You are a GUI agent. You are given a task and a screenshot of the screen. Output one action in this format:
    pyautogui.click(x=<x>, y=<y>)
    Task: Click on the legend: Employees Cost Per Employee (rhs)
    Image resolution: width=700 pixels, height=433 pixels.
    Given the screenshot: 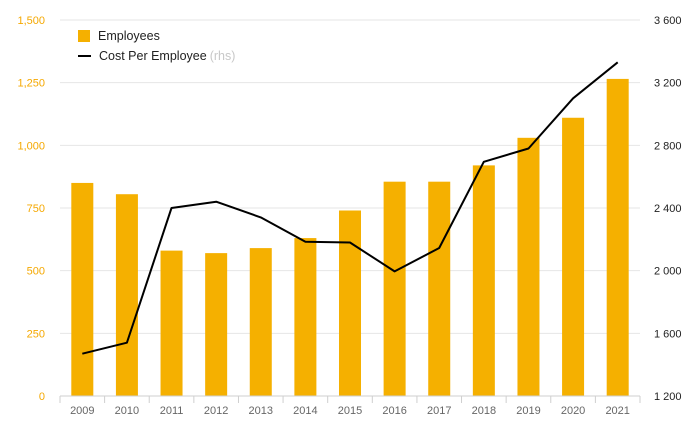 What is the action you would take?
    pyautogui.click(x=156, y=46)
    